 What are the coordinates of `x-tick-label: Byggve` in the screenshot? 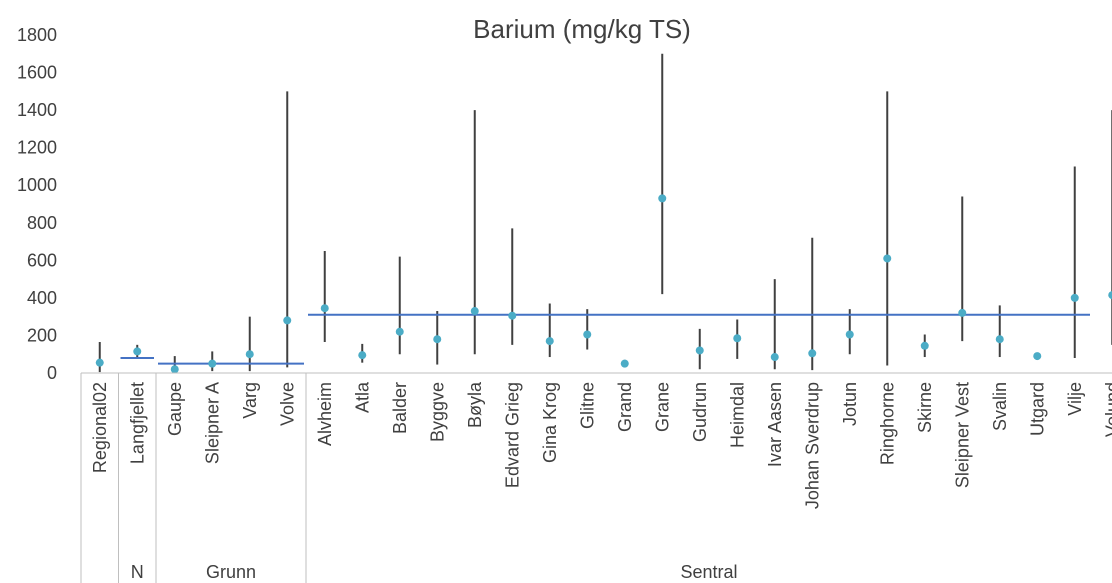 It's located at (437, 412).